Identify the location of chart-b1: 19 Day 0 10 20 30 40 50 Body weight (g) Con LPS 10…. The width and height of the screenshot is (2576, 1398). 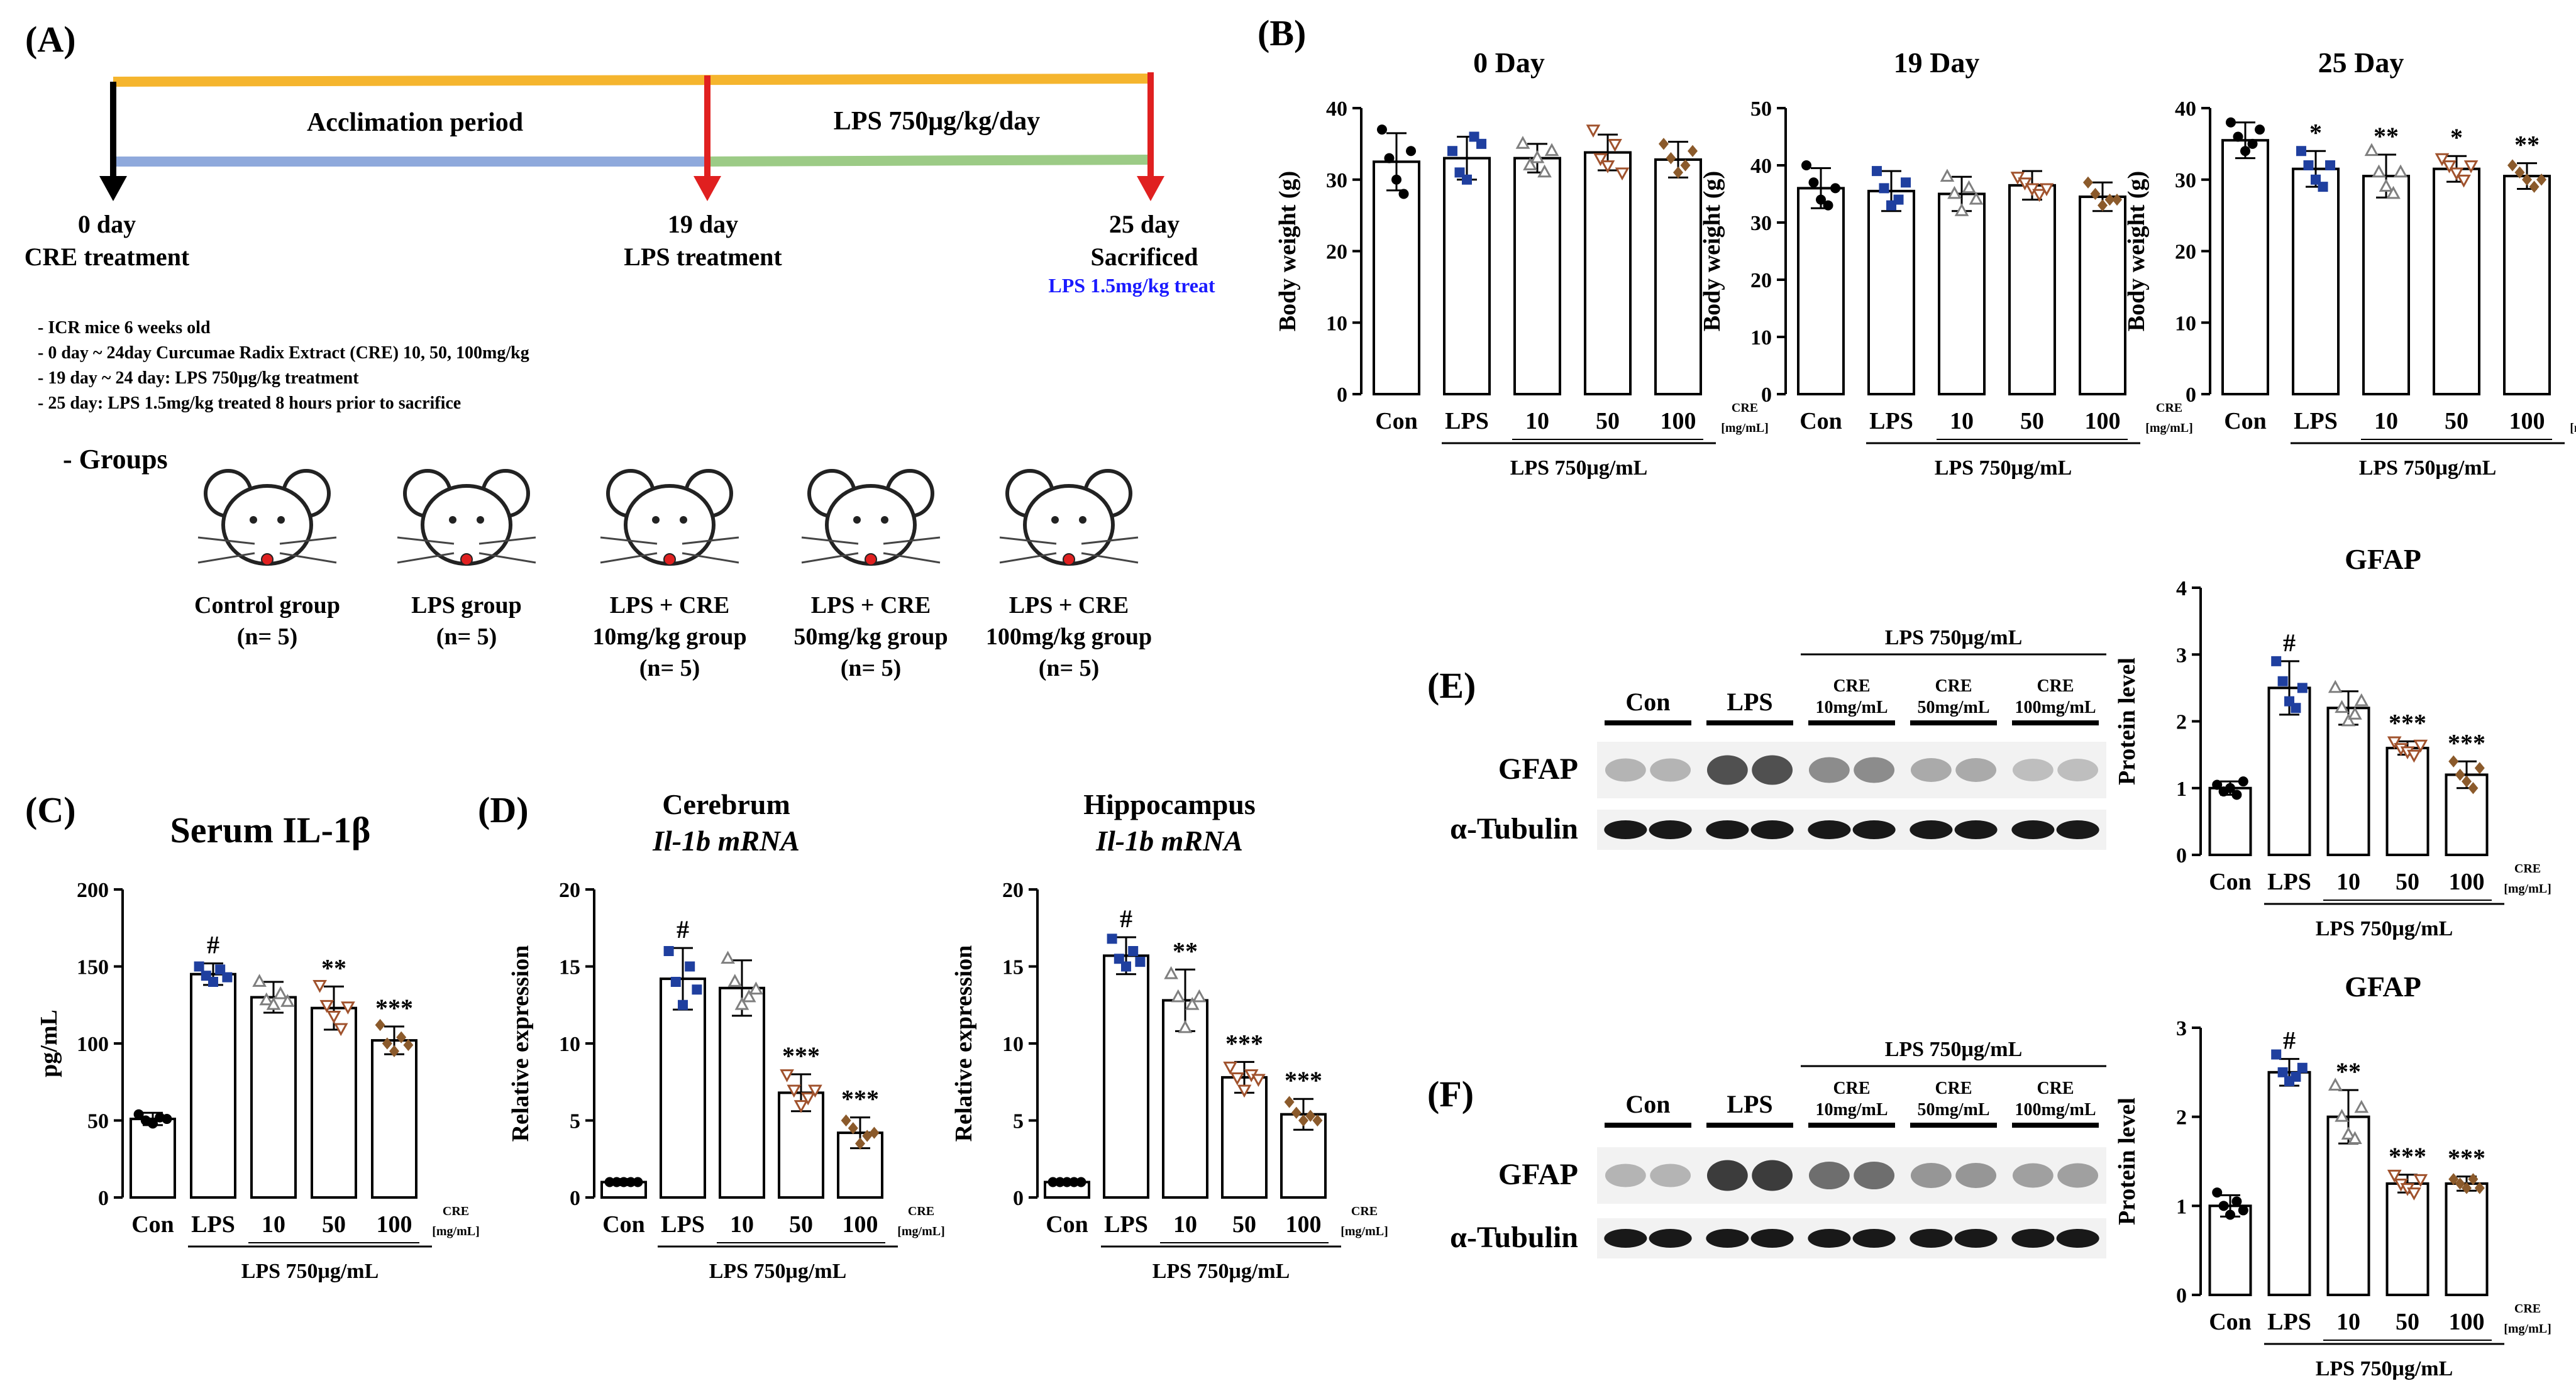
(1946, 263).